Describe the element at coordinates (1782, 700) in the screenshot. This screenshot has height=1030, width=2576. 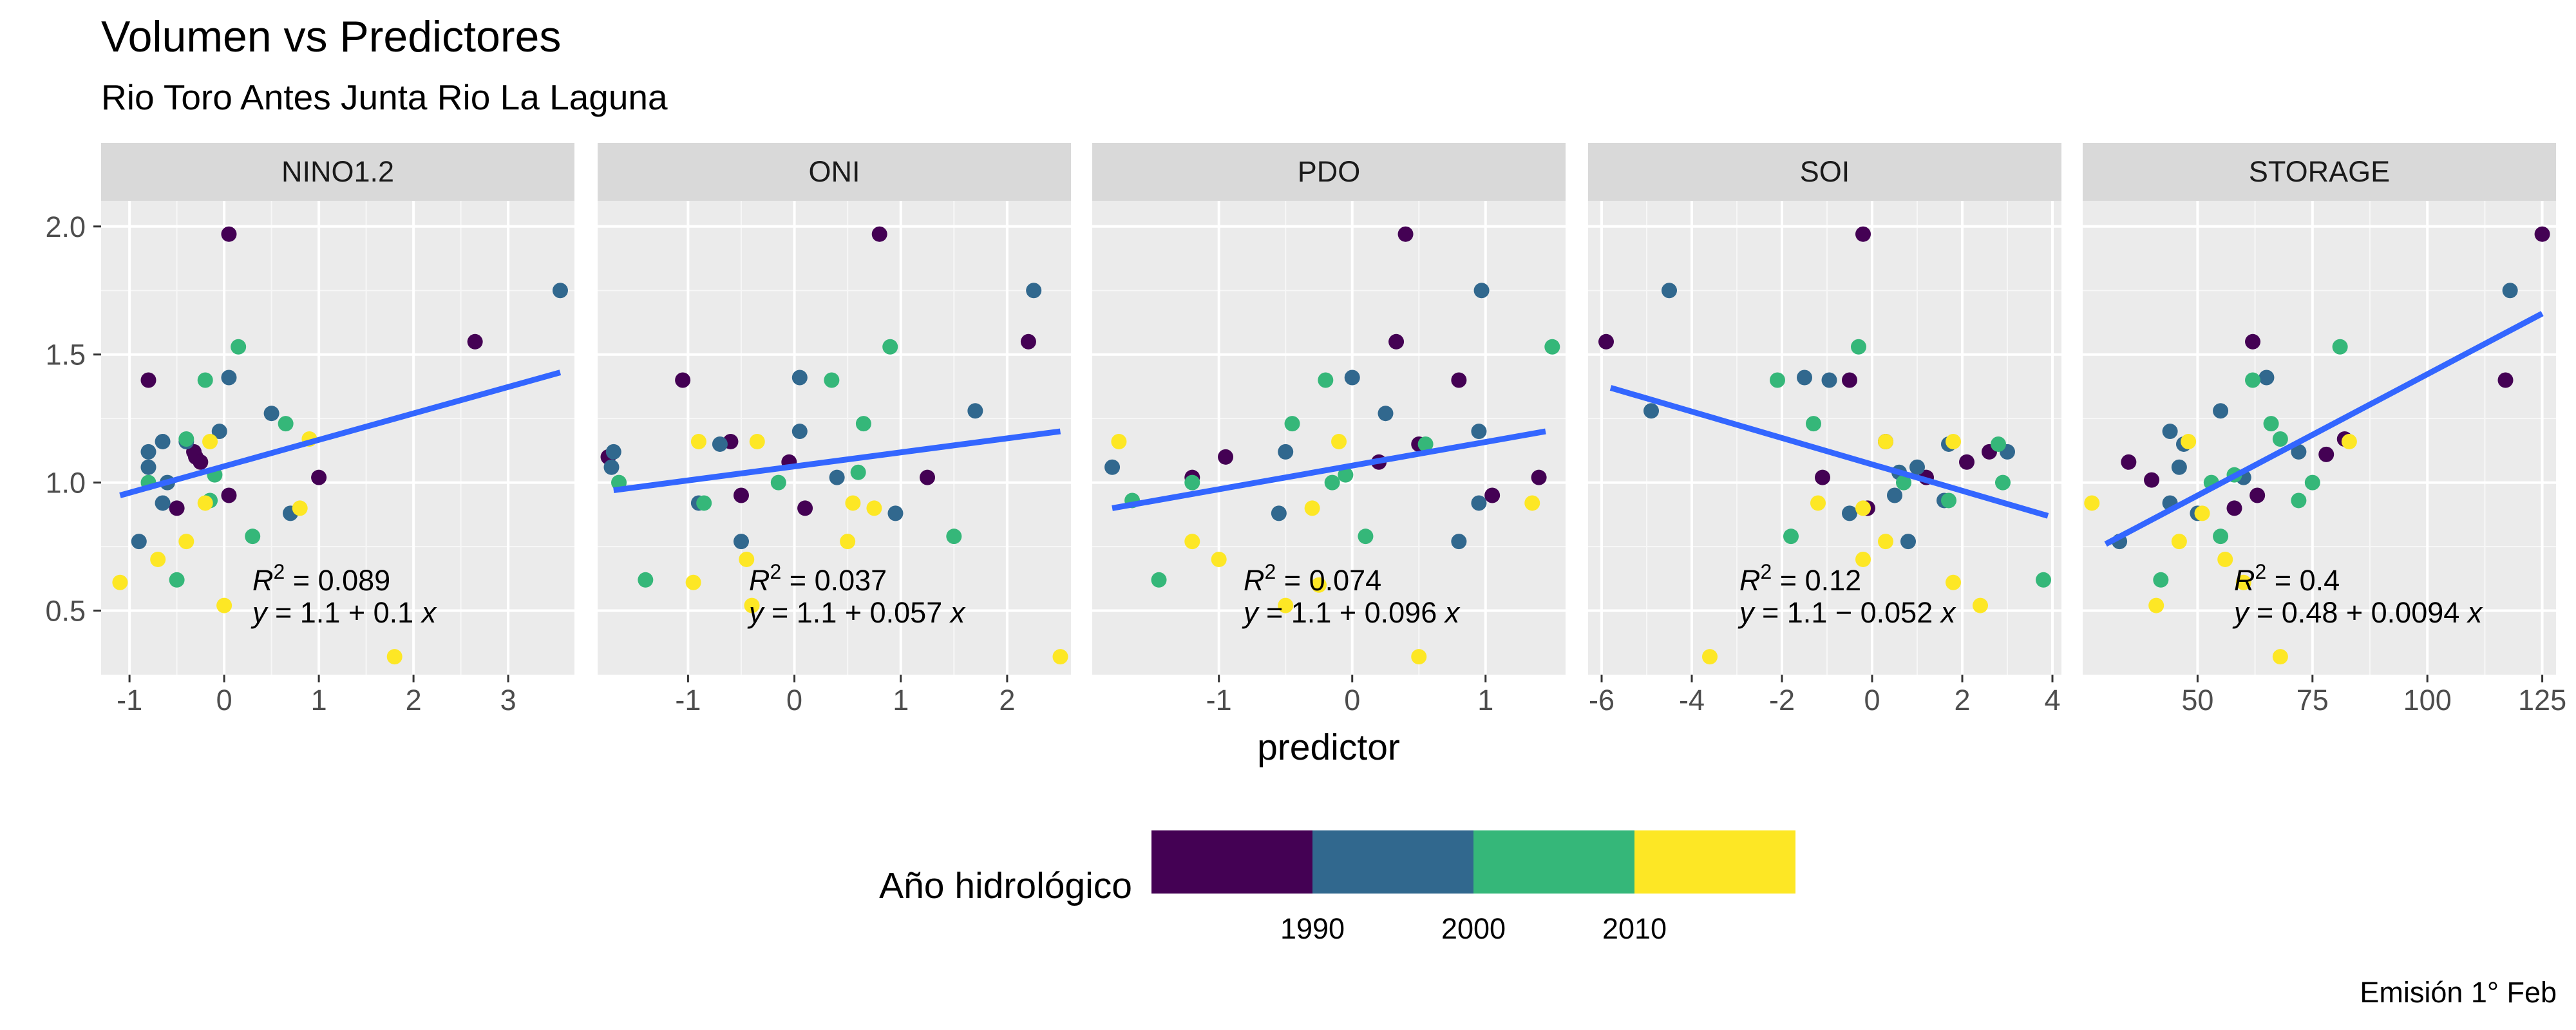
I see `x-tick-label: -2` at that location.